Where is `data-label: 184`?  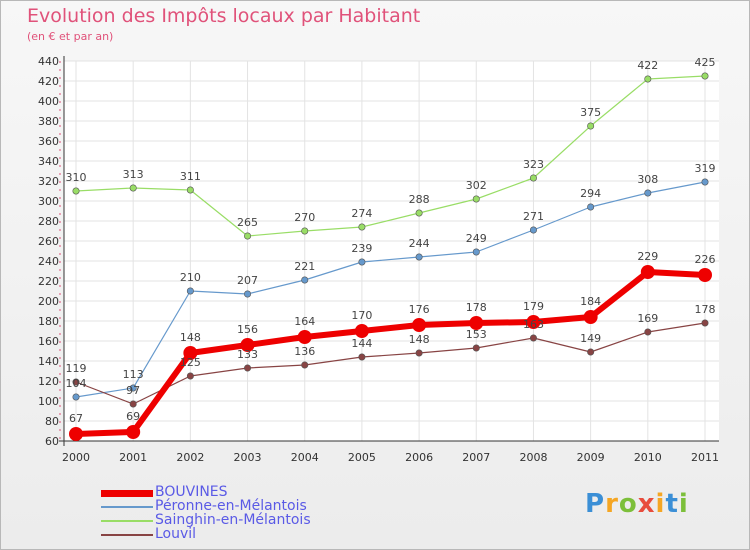 data-label: 184 is located at coordinates (590, 301).